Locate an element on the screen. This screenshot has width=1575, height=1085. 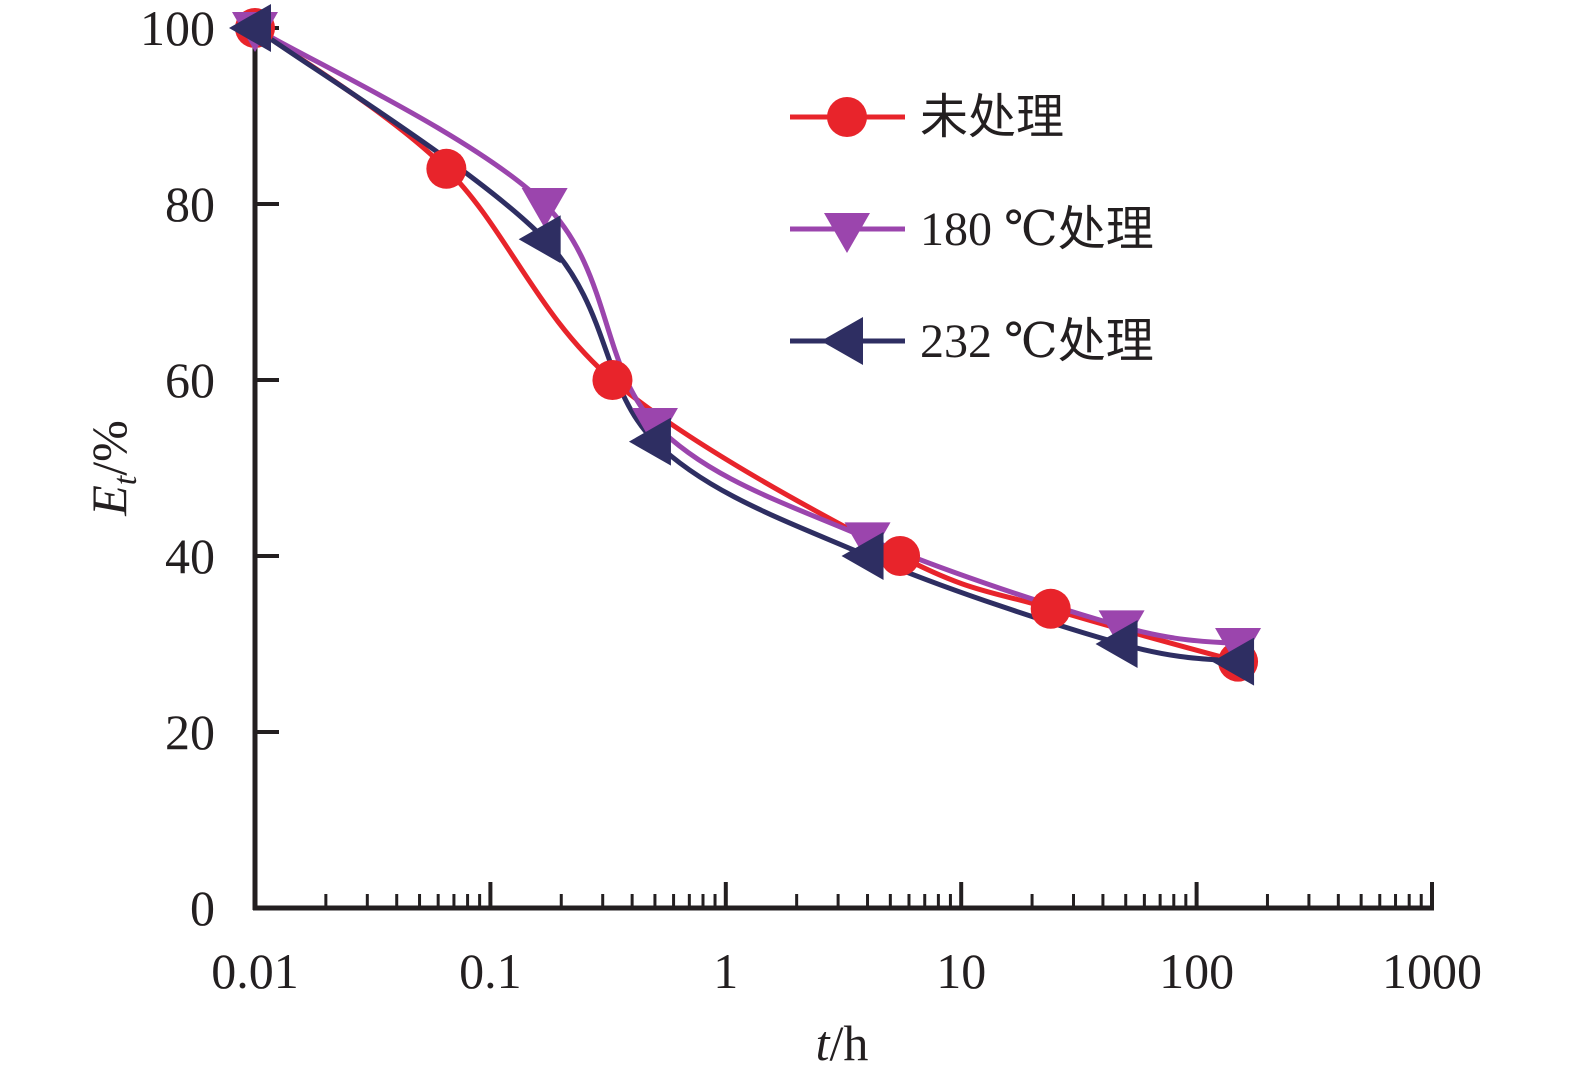
y-axis-label: Et/% is located at coordinates (112, 468).